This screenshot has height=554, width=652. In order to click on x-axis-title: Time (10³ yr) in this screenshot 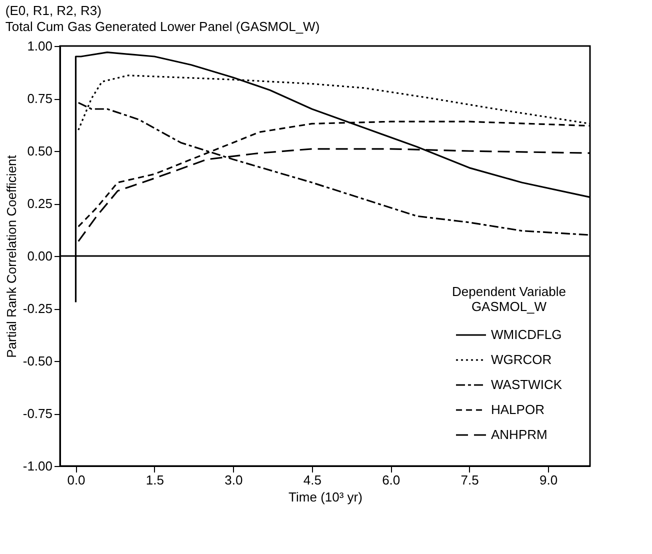, I will do `click(325, 497)`.